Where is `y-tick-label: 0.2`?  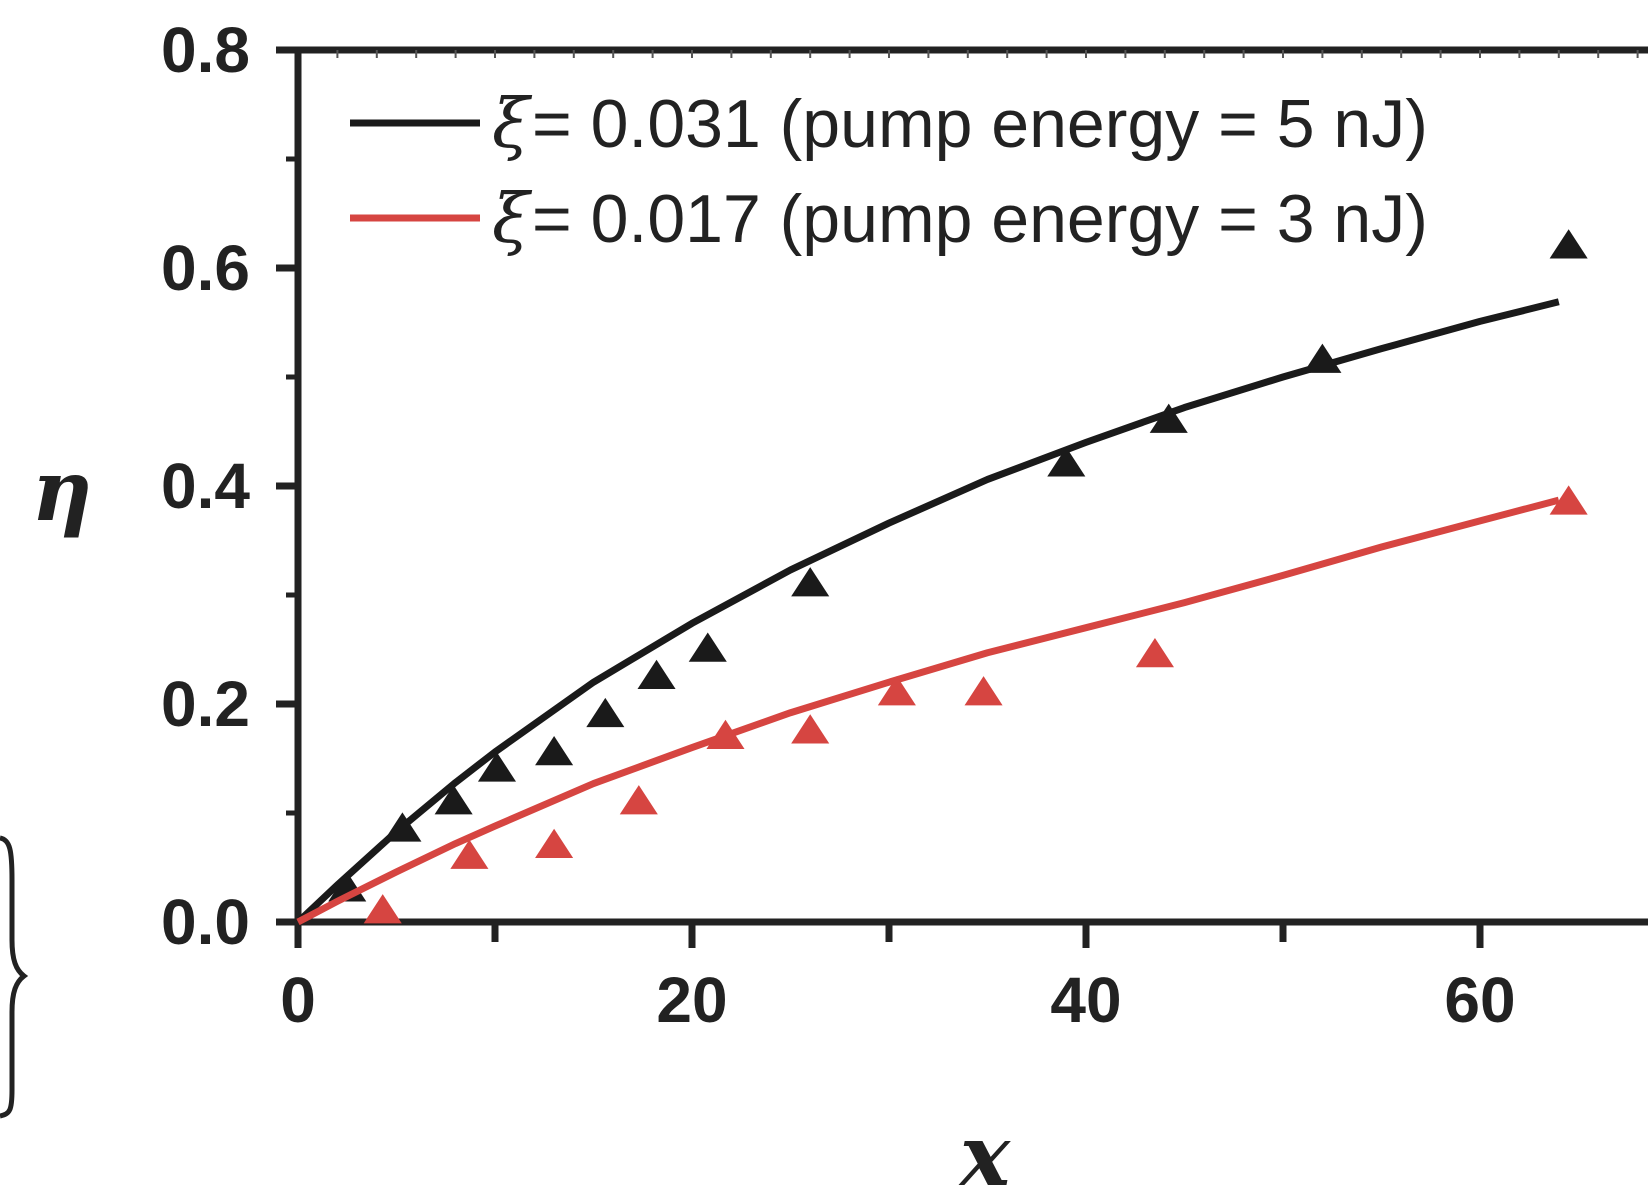 y-tick-label: 0.2 is located at coordinates (205, 704).